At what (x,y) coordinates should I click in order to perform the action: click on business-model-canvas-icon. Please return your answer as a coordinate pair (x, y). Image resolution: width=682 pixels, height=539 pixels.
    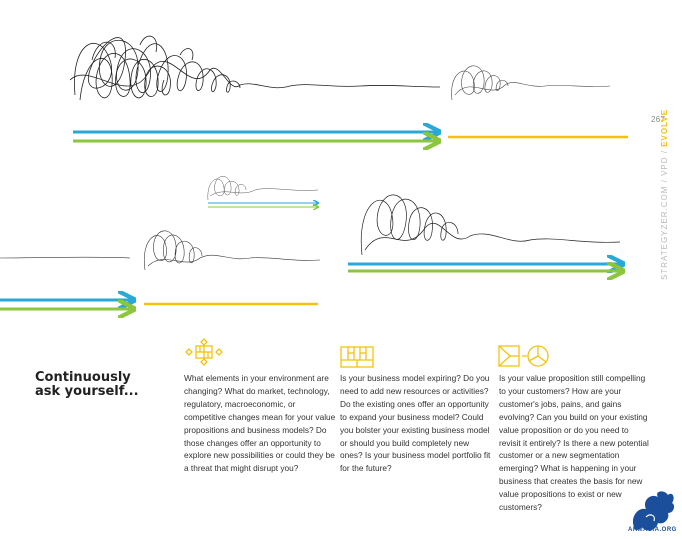
    Looking at the image, I should click on (357, 357).